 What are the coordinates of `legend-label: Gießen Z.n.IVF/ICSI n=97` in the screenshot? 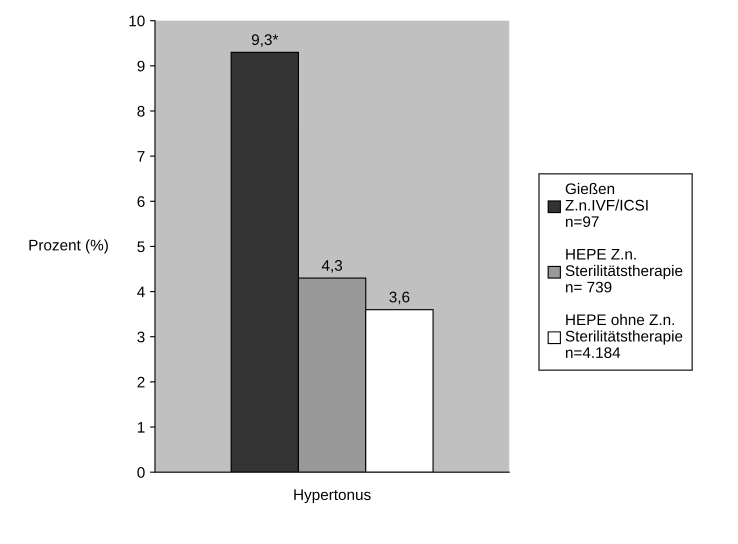 It's located at (606, 205).